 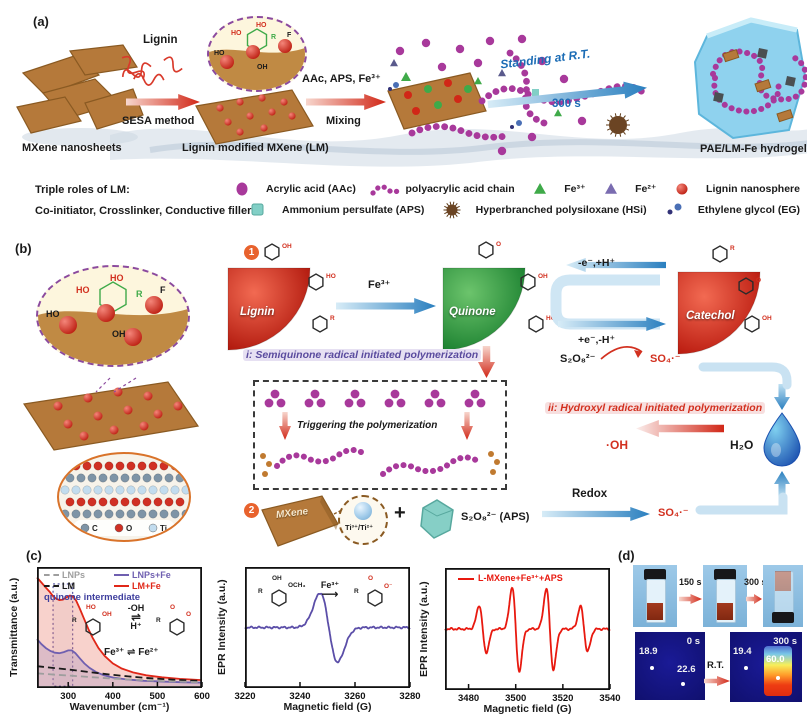 What do you see at coordinates (670, 666) in the screenshot?
I see `ir-image-0s: 0 s 18.9 22.6` at bounding box center [670, 666].